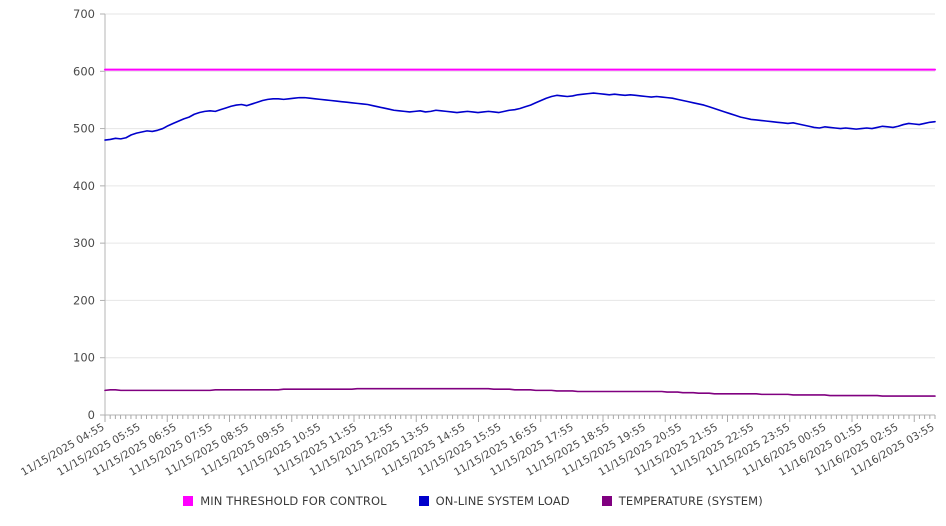  I want to click on legend-item-min-threshold-for-control: MIN THRESHOLD FOR CONTROL, so click(285, 501).